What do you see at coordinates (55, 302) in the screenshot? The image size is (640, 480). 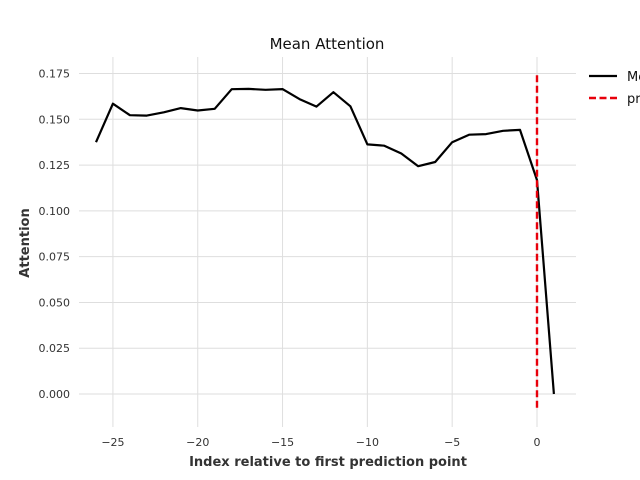 I see `y-tick-label: 0.050` at bounding box center [55, 302].